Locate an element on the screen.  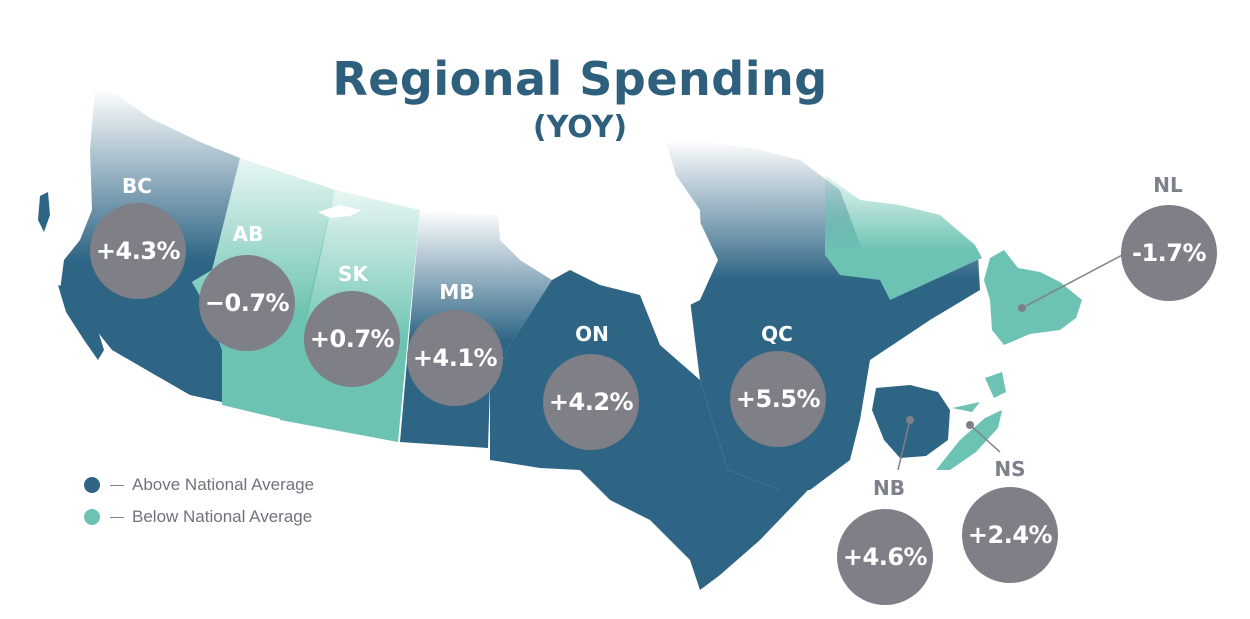
label-ns: NS is located at coordinates (1010, 469).